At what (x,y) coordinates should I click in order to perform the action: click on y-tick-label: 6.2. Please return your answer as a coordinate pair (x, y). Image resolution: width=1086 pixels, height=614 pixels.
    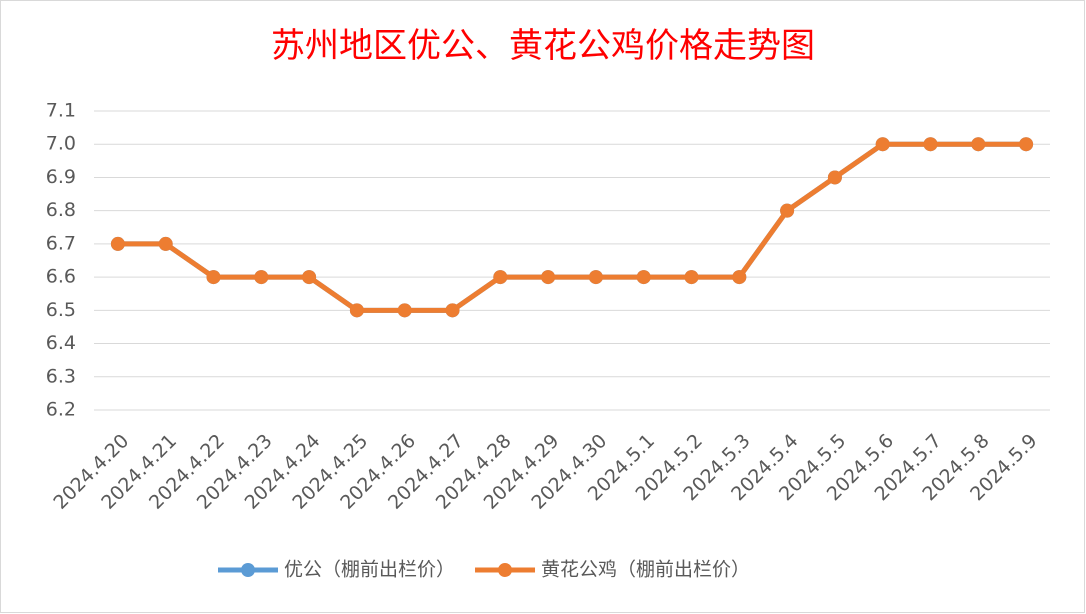
    Looking at the image, I should click on (61, 410).